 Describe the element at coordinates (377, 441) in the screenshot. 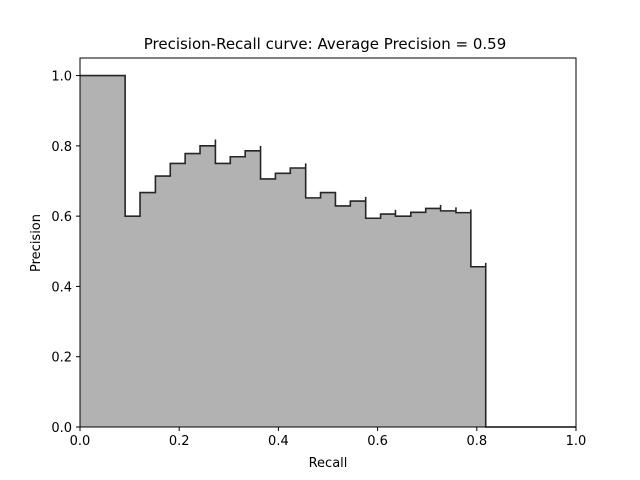

I see `x-tick-label: 0.6` at that location.